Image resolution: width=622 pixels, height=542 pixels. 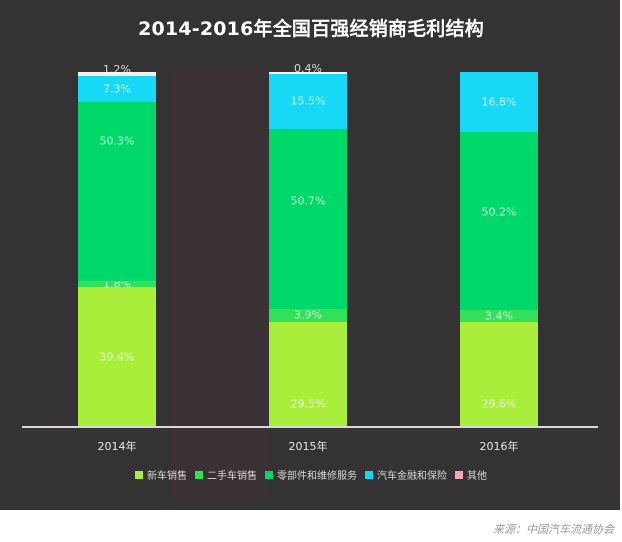 I want to click on segment-parts-service: 50.3%, so click(x=117, y=191).